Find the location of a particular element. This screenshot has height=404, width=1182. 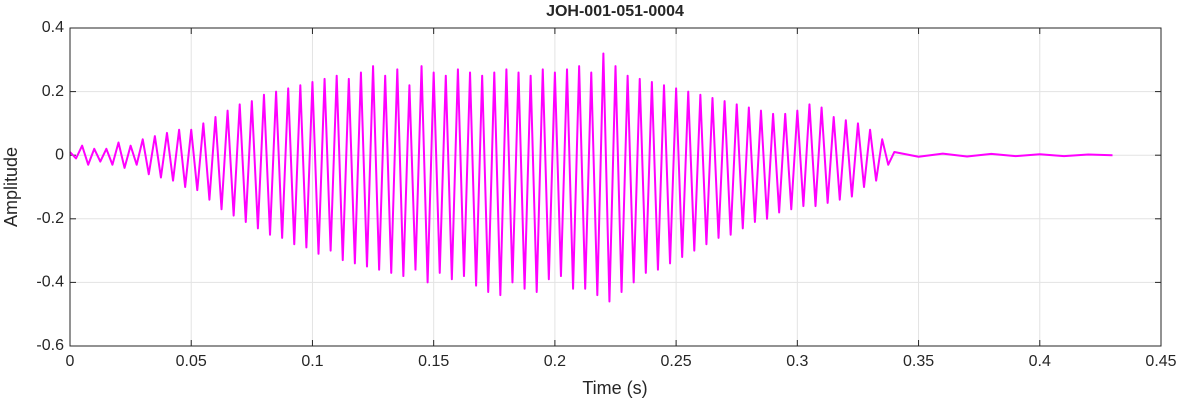

x-axis-label: Time (s) is located at coordinates (614, 388).